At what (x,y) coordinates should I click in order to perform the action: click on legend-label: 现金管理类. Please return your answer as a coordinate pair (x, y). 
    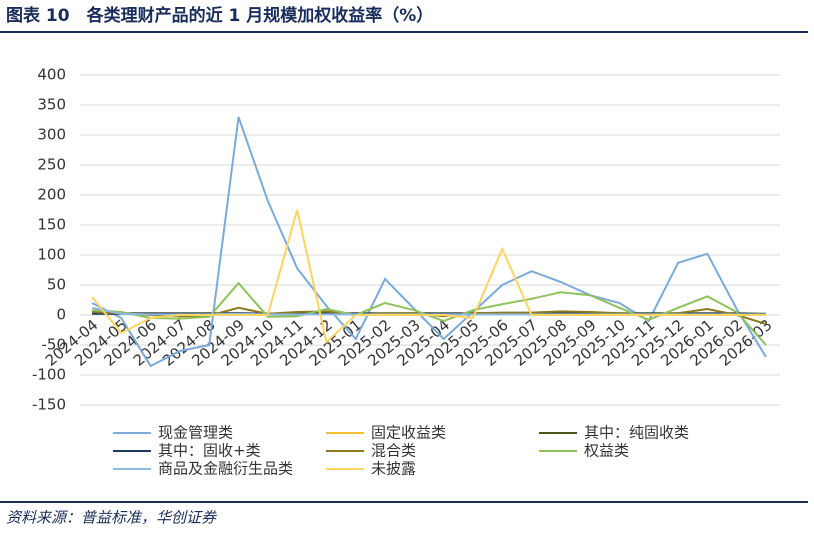
    Looking at the image, I should click on (195, 433).